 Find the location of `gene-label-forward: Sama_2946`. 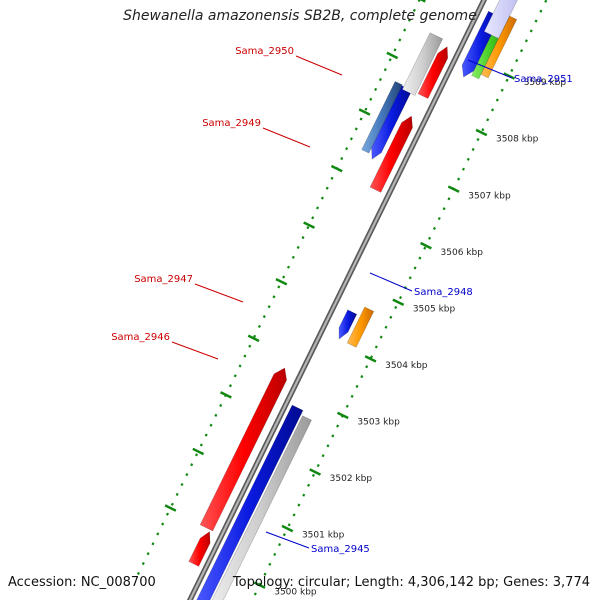

gene-label-forward: Sama_2946 is located at coordinates (140, 337).